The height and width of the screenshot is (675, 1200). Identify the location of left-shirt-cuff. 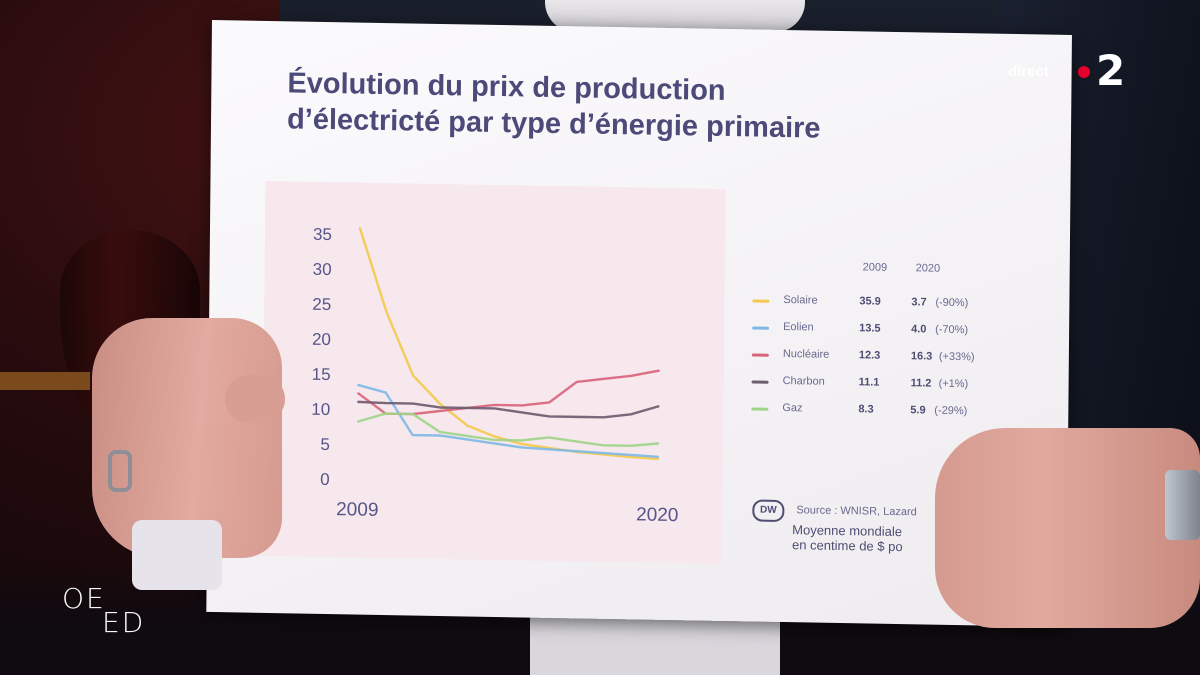
(177, 555).